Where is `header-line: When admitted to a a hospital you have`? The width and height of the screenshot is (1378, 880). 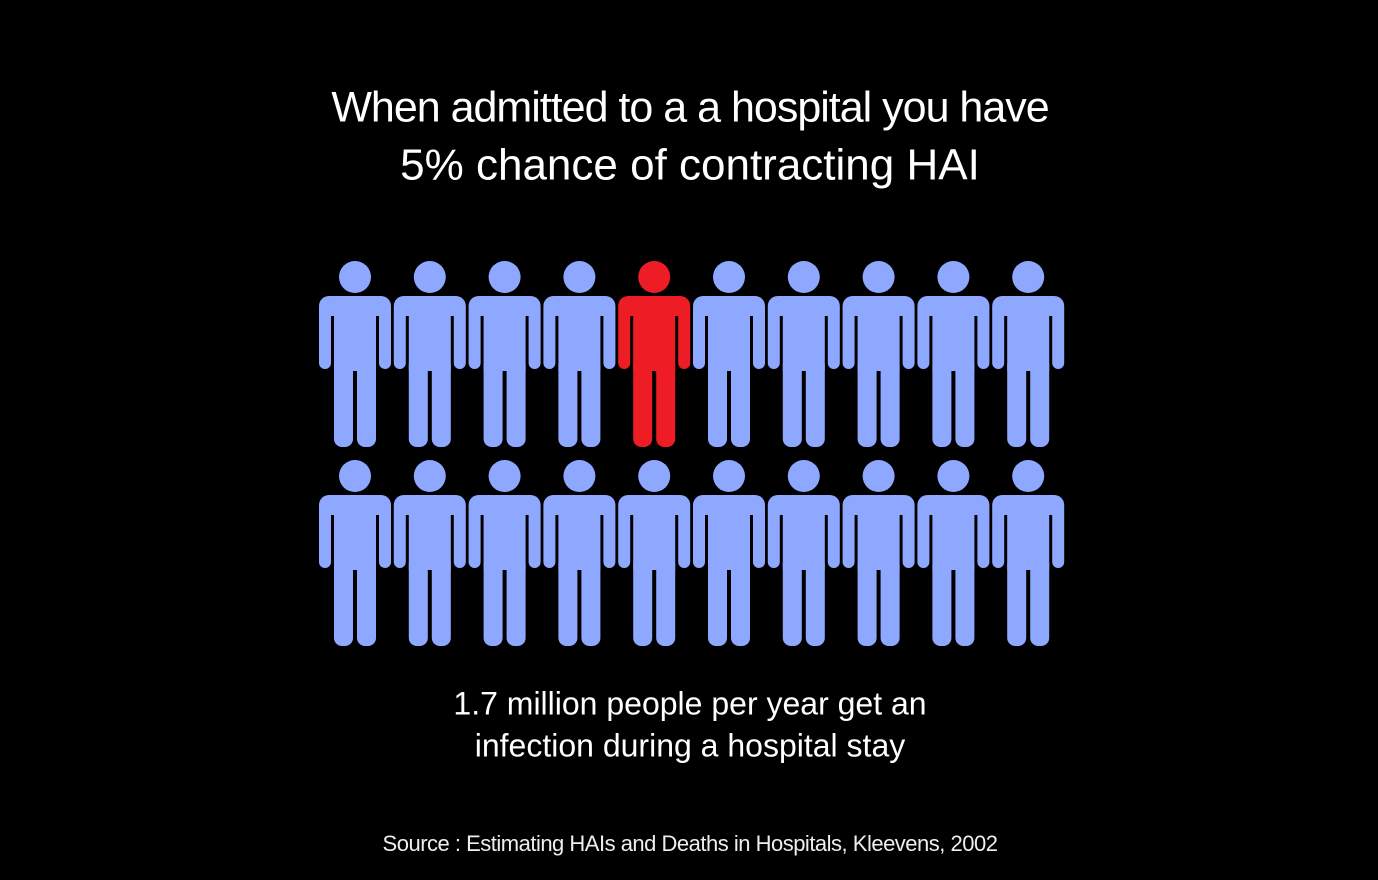 header-line: When admitted to a a hospital you have is located at coordinates (689, 107).